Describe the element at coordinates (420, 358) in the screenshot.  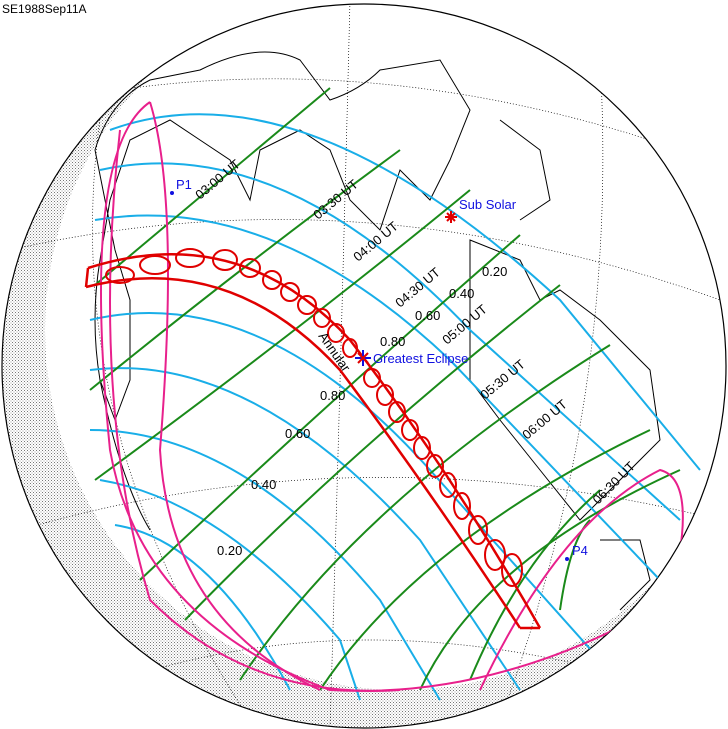
I see `greatest-eclipse-label: Greatest Eclipse` at that location.